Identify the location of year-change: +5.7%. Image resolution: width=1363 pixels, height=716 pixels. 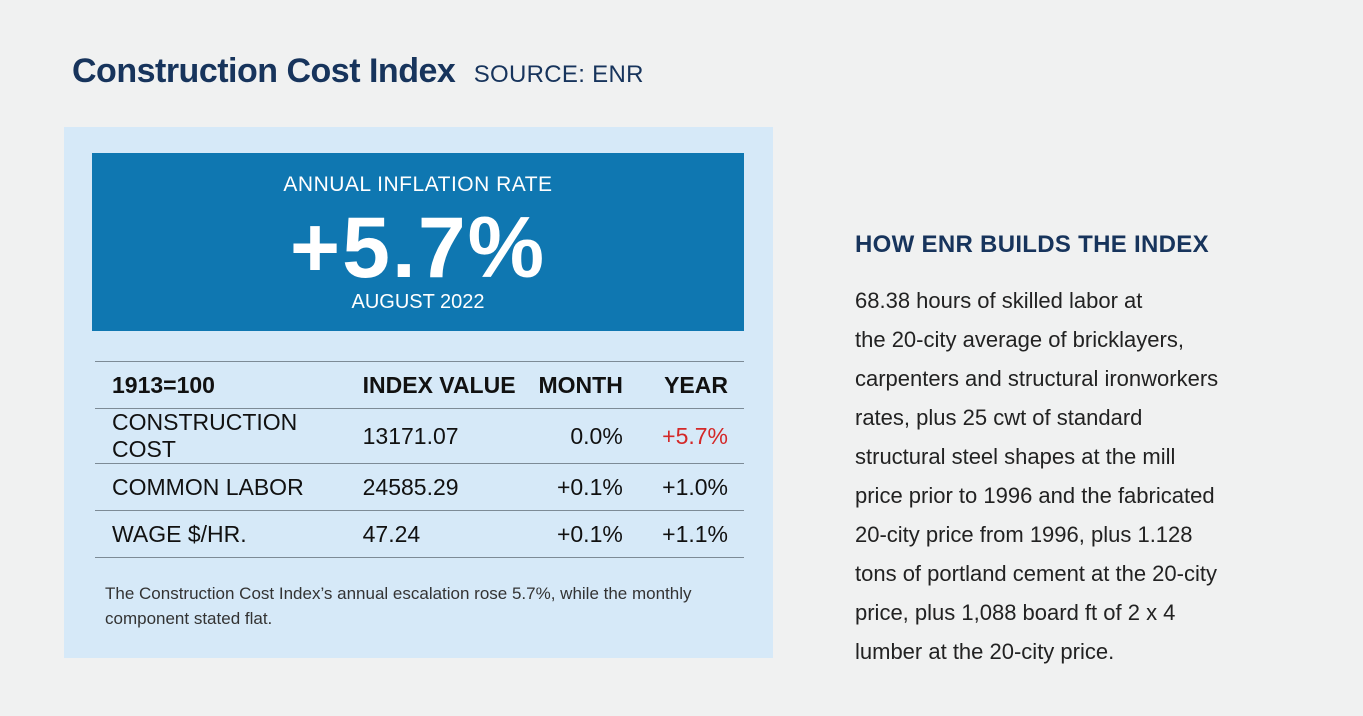
(695, 435).